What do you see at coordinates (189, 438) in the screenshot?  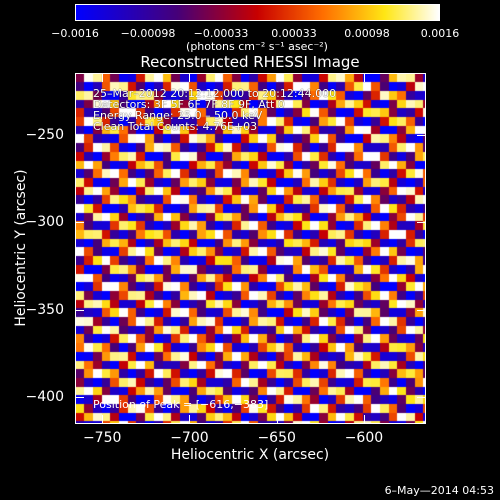 I see `x-tick-label: −700` at bounding box center [189, 438].